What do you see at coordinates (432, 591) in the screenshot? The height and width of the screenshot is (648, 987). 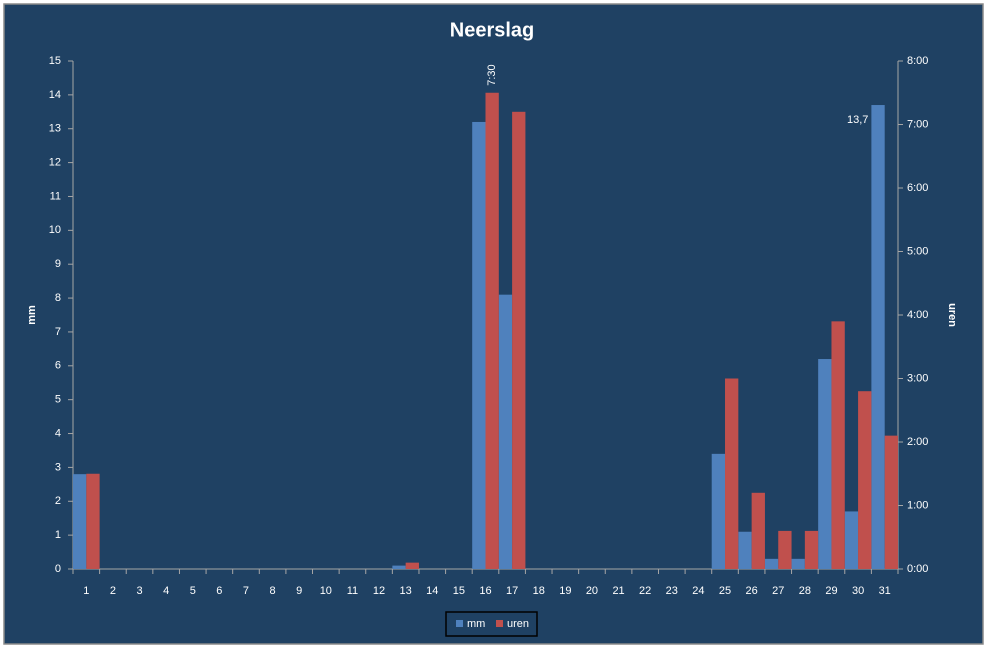 I see `x-tick-label: 14` at bounding box center [432, 591].